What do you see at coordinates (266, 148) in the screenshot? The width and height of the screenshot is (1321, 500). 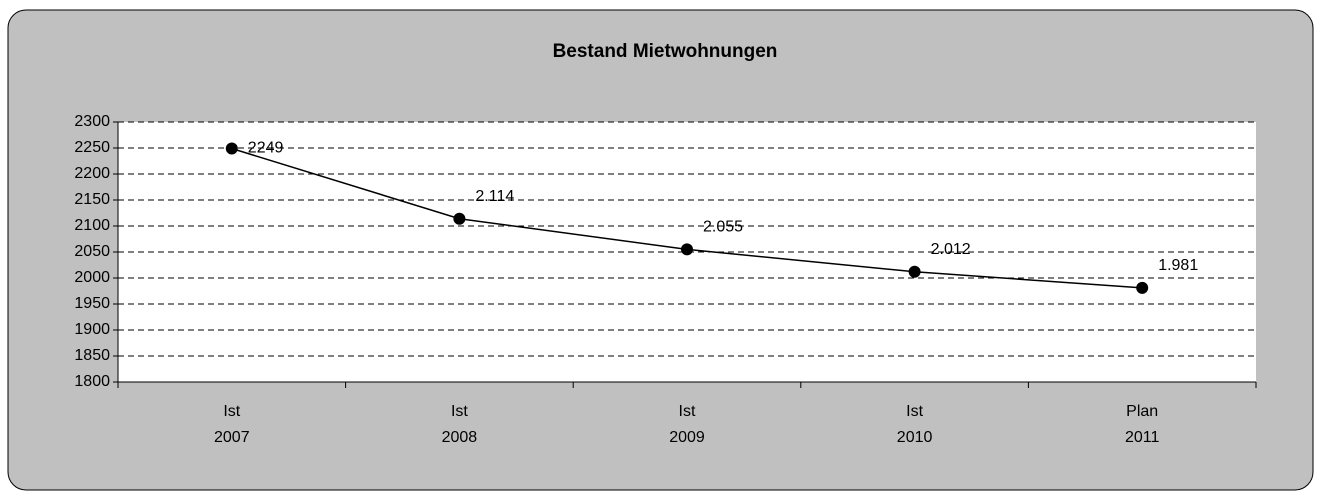 I see `data-label: 2249` at bounding box center [266, 148].